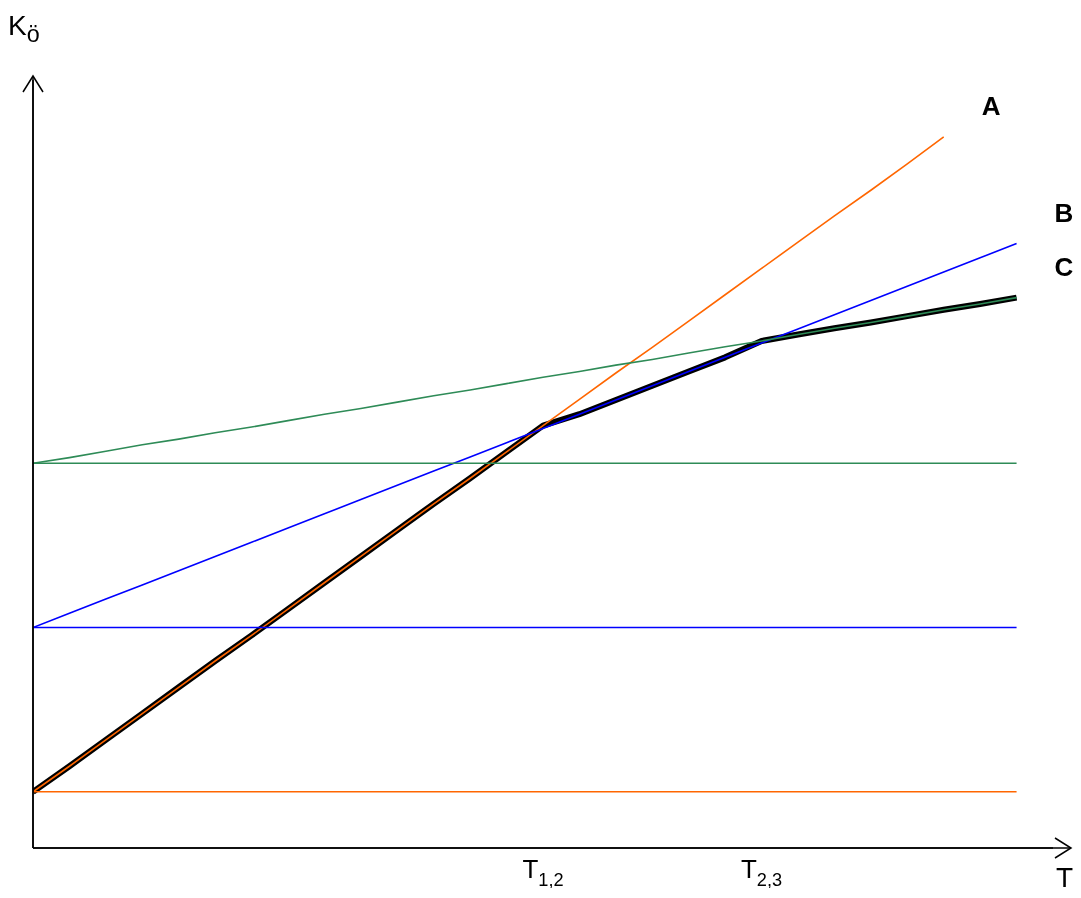  Describe the element at coordinates (991, 105) in the screenshot. I see `series-label: A` at that location.